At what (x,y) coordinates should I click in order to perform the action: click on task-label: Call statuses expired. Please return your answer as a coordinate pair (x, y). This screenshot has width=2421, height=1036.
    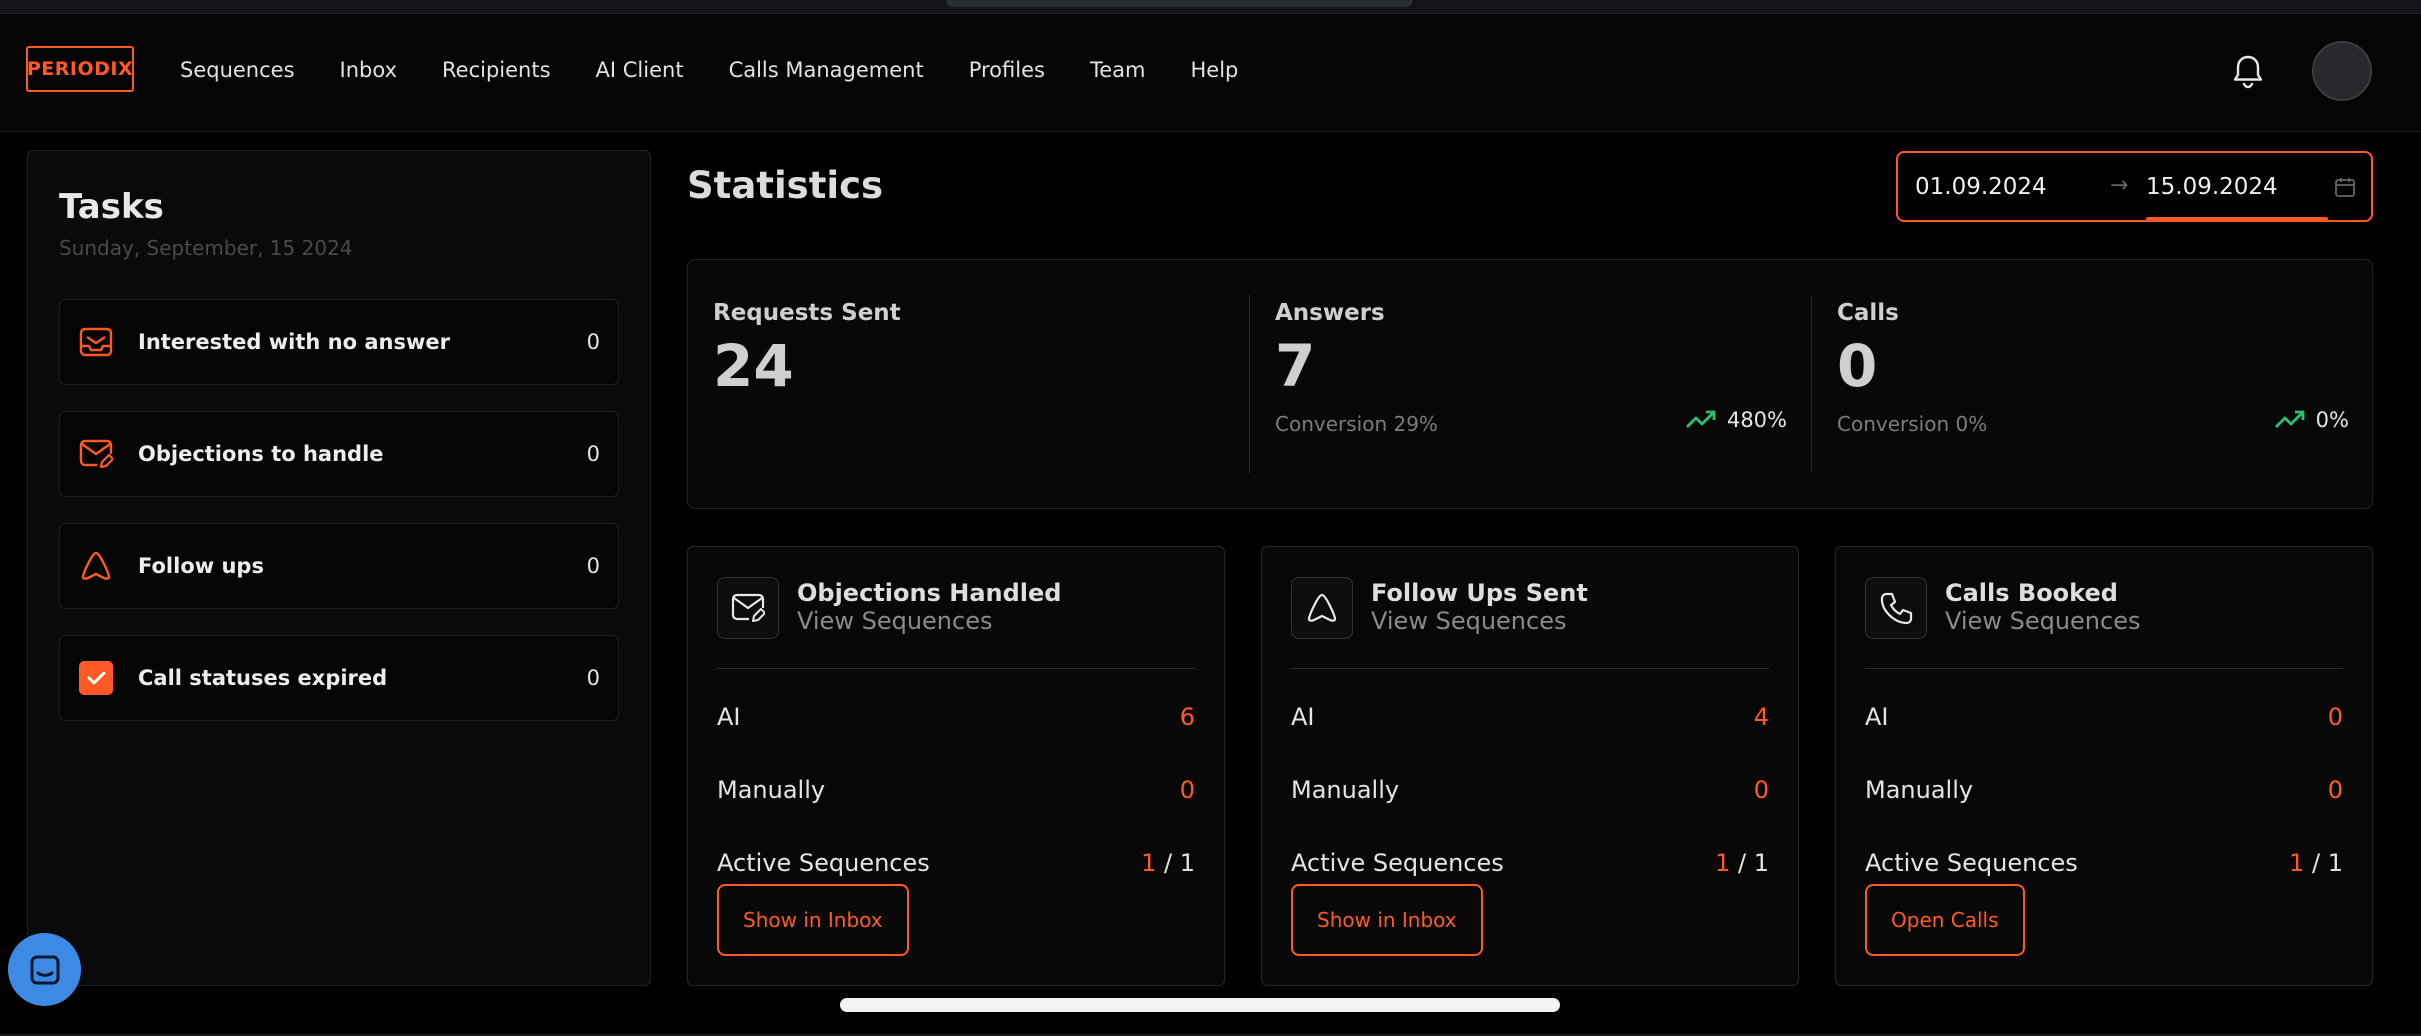
    Looking at the image, I should click on (263, 678).